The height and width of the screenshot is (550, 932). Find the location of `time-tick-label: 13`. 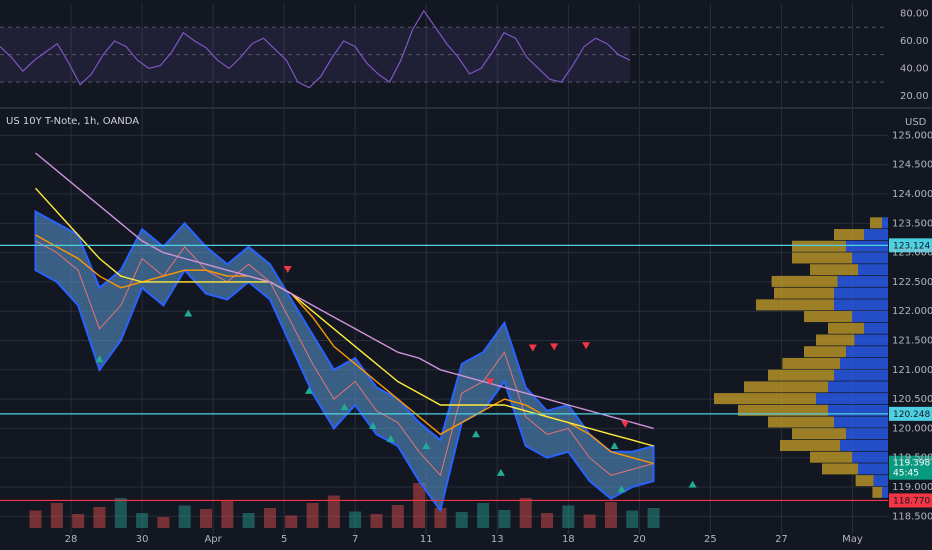

time-tick-label: 13 is located at coordinates (497, 539).